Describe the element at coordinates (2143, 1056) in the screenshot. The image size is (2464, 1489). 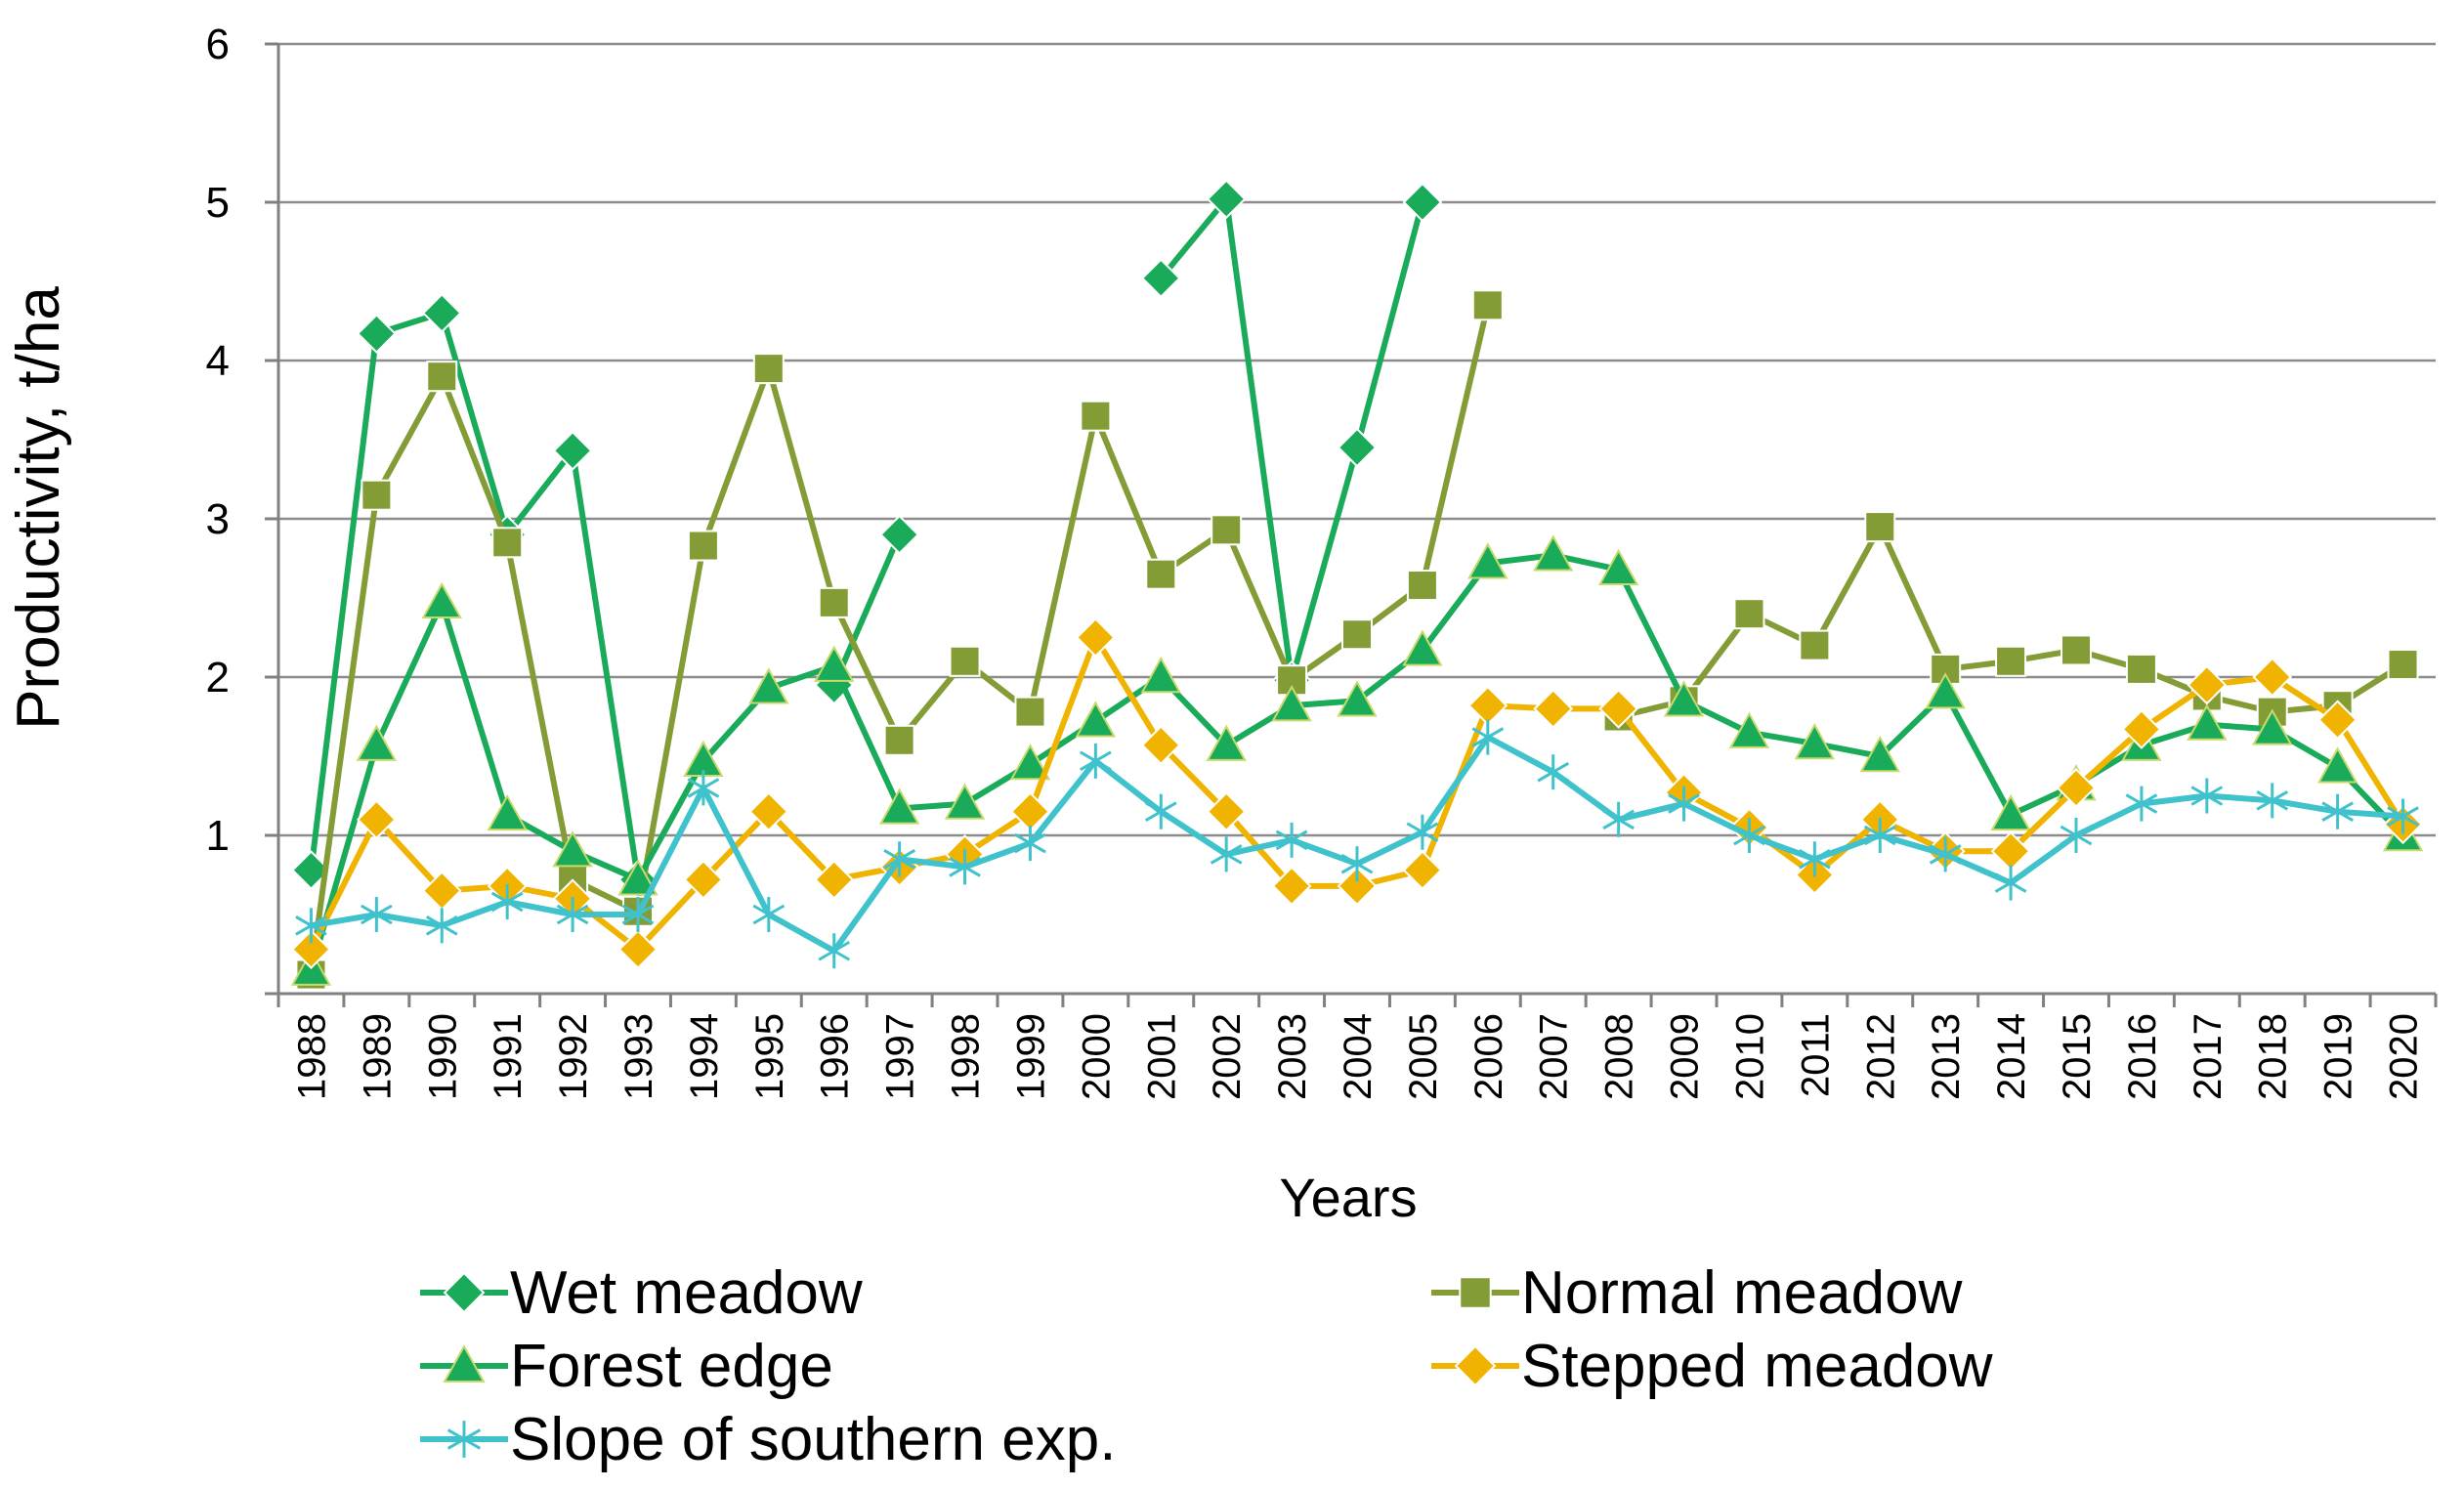
I see `x-tick-label: 2016` at that location.